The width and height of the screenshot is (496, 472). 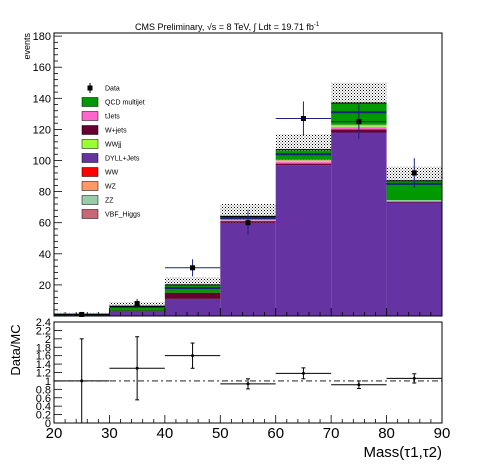 What do you see at coordinates (43, 348) in the screenshot?
I see `ratio-y-tick-label: 1.8` at bounding box center [43, 348].